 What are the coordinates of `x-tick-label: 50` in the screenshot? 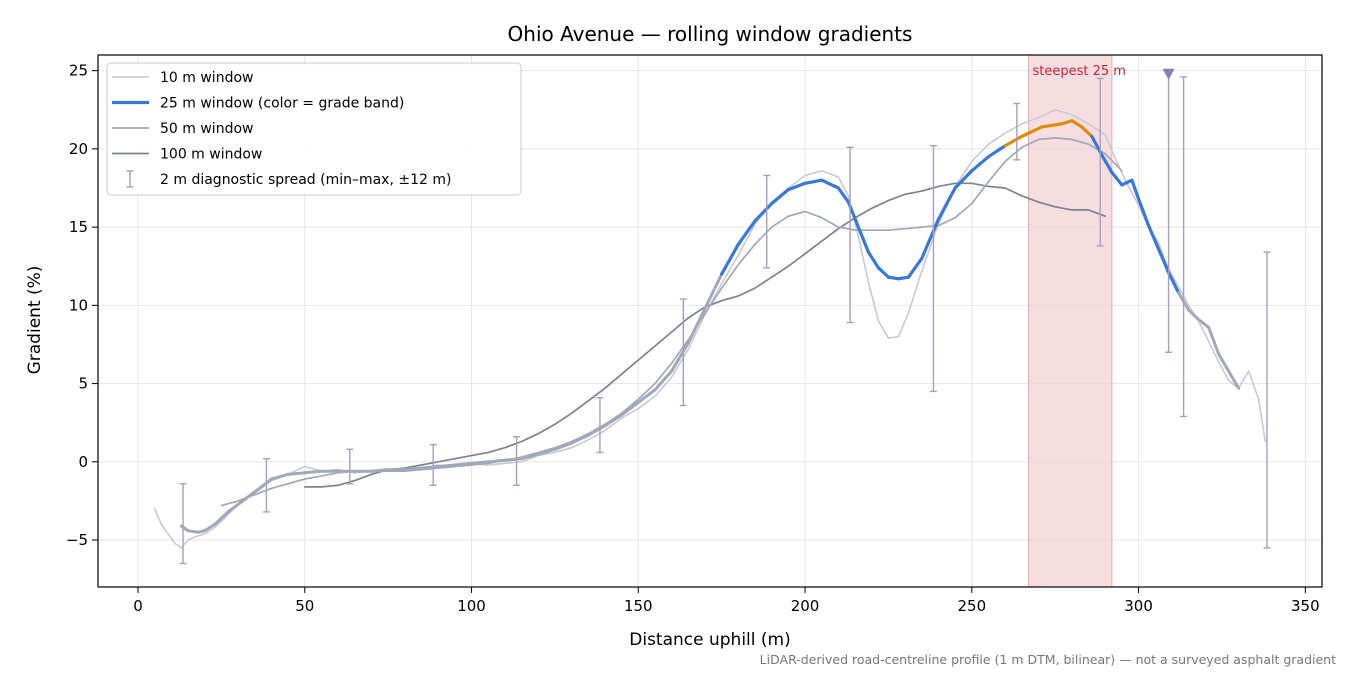 It's located at (304, 606).